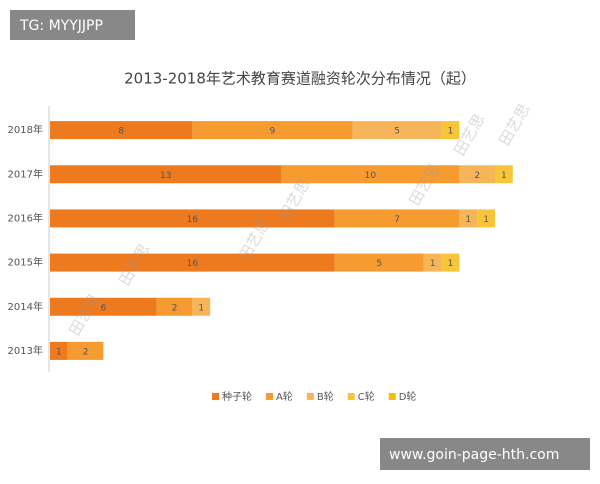 The width and height of the screenshot is (600, 484). I want to click on y-tick-label: 2017年, so click(25, 173).